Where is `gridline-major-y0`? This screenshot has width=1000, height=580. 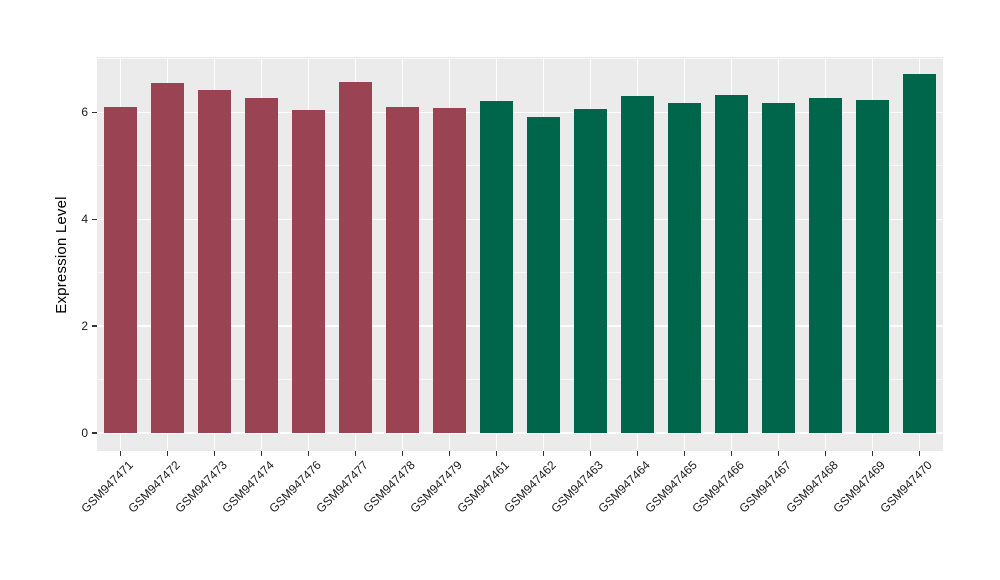 gridline-major-y0 is located at coordinates (520, 433).